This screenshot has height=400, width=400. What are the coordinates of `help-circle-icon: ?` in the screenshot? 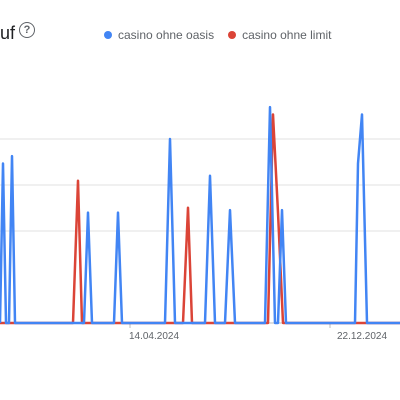 It's located at (27, 30).